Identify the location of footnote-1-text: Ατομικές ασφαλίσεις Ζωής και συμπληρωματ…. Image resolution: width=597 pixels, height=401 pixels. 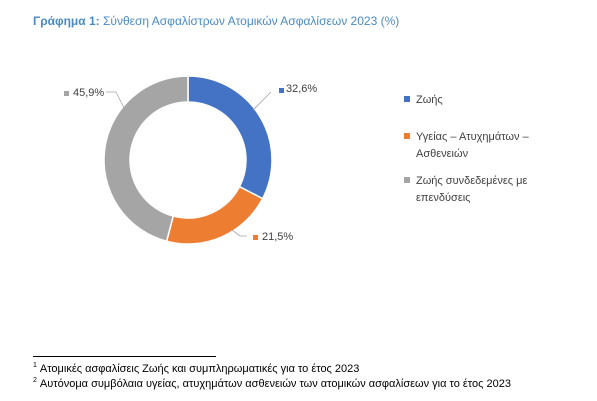
(199, 369).